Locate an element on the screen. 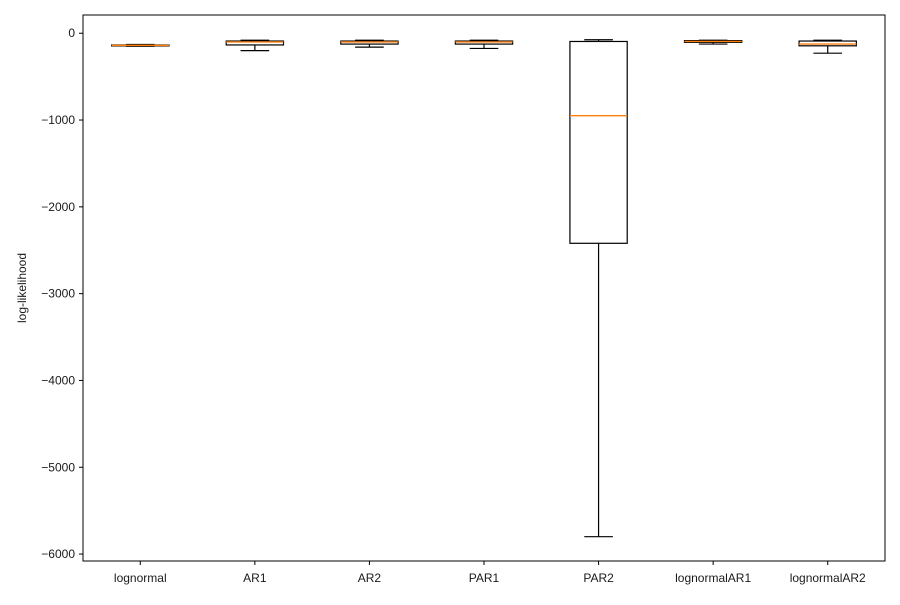  box-PAR1 is located at coordinates (484, 44).